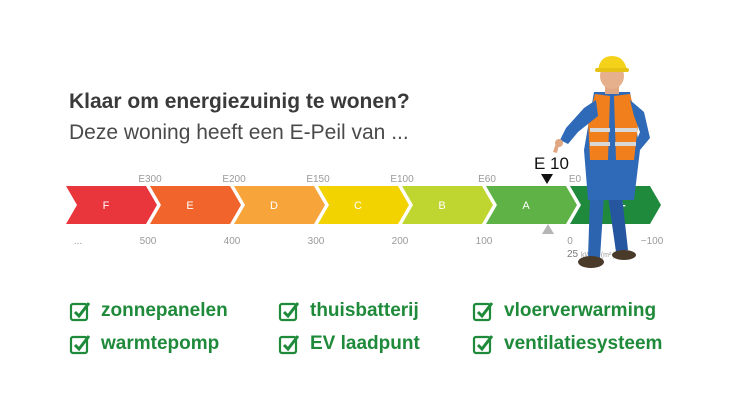  What do you see at coordinates (318, 179) in the screenshot?
I see `top-tick: E150` at bounding box center [318, 179].